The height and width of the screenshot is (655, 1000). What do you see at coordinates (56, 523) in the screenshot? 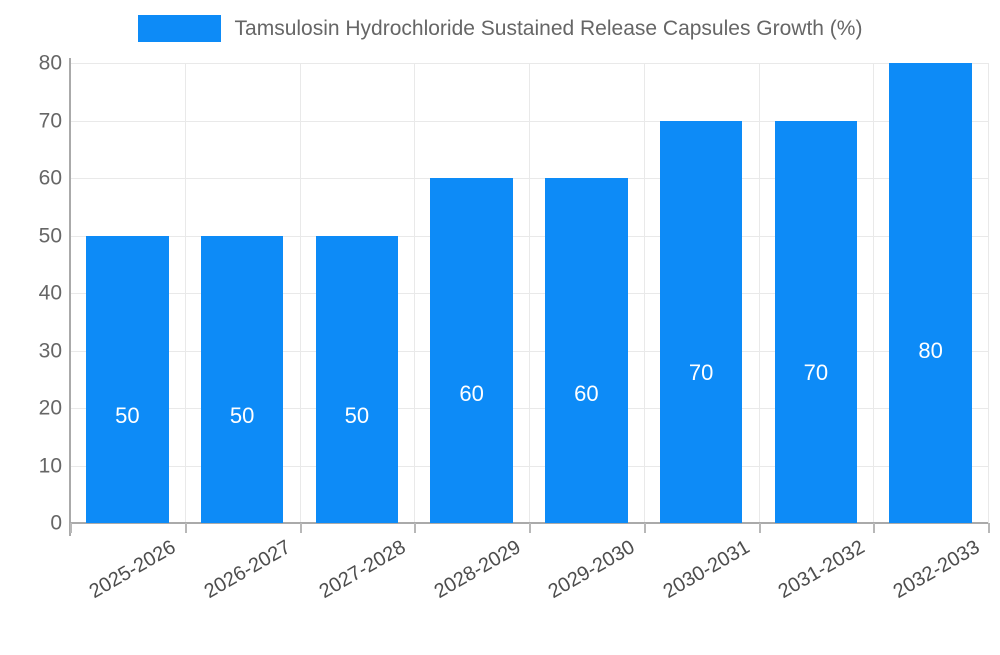
I see `y-axis-tick-label: 0` at bounding box center [56, 523].